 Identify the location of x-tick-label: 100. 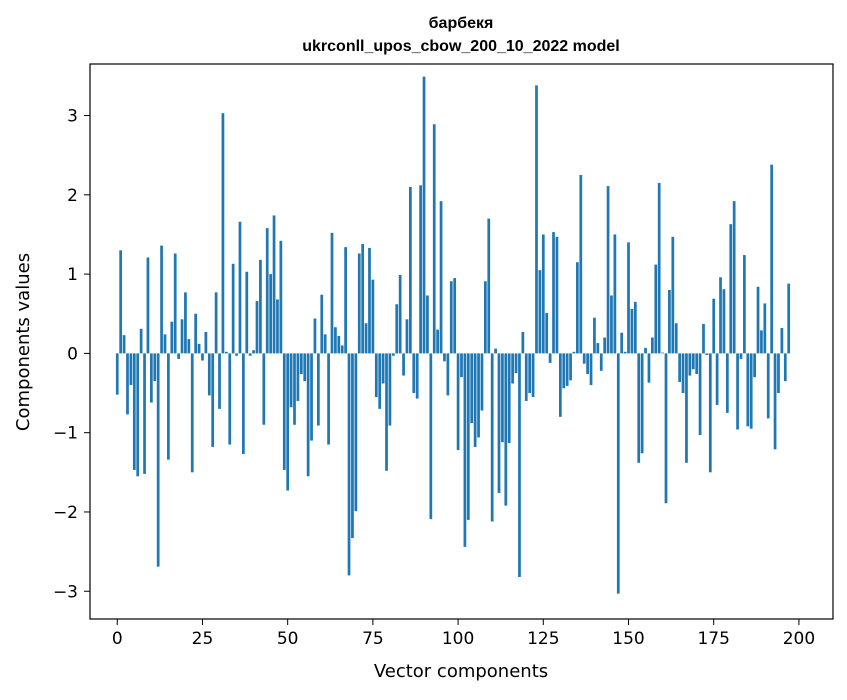
(458, 639).